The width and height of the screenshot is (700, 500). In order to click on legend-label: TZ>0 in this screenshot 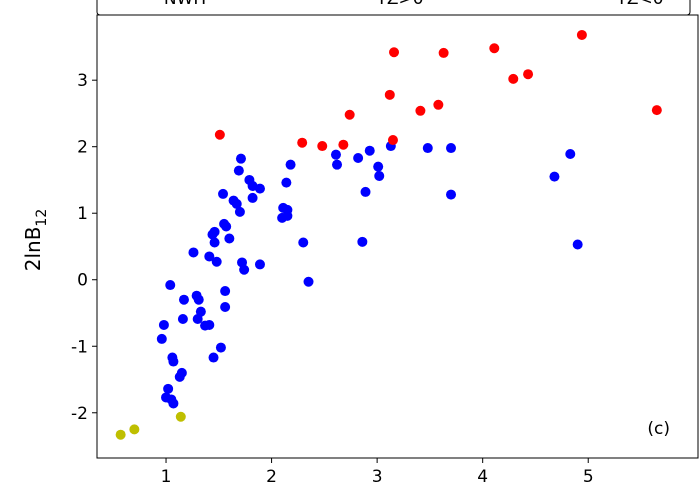, I will do `click(399, 4)`.